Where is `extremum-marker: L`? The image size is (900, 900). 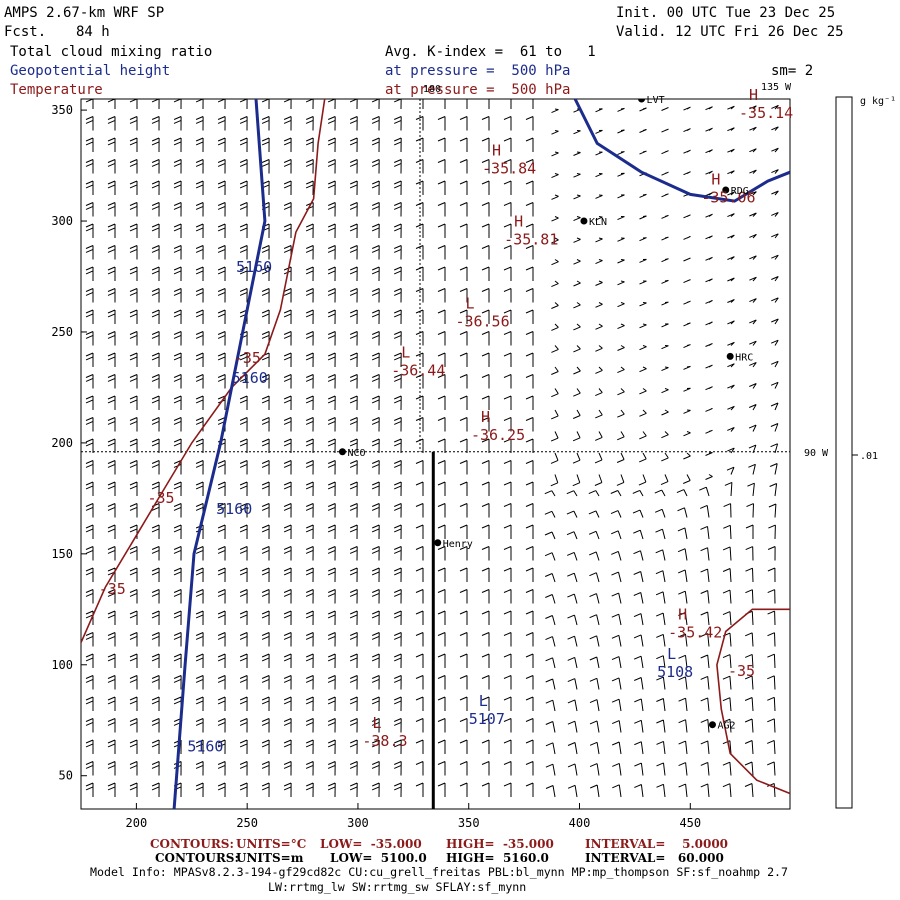
extremum-marker: L is located at coordinates (376, 723).